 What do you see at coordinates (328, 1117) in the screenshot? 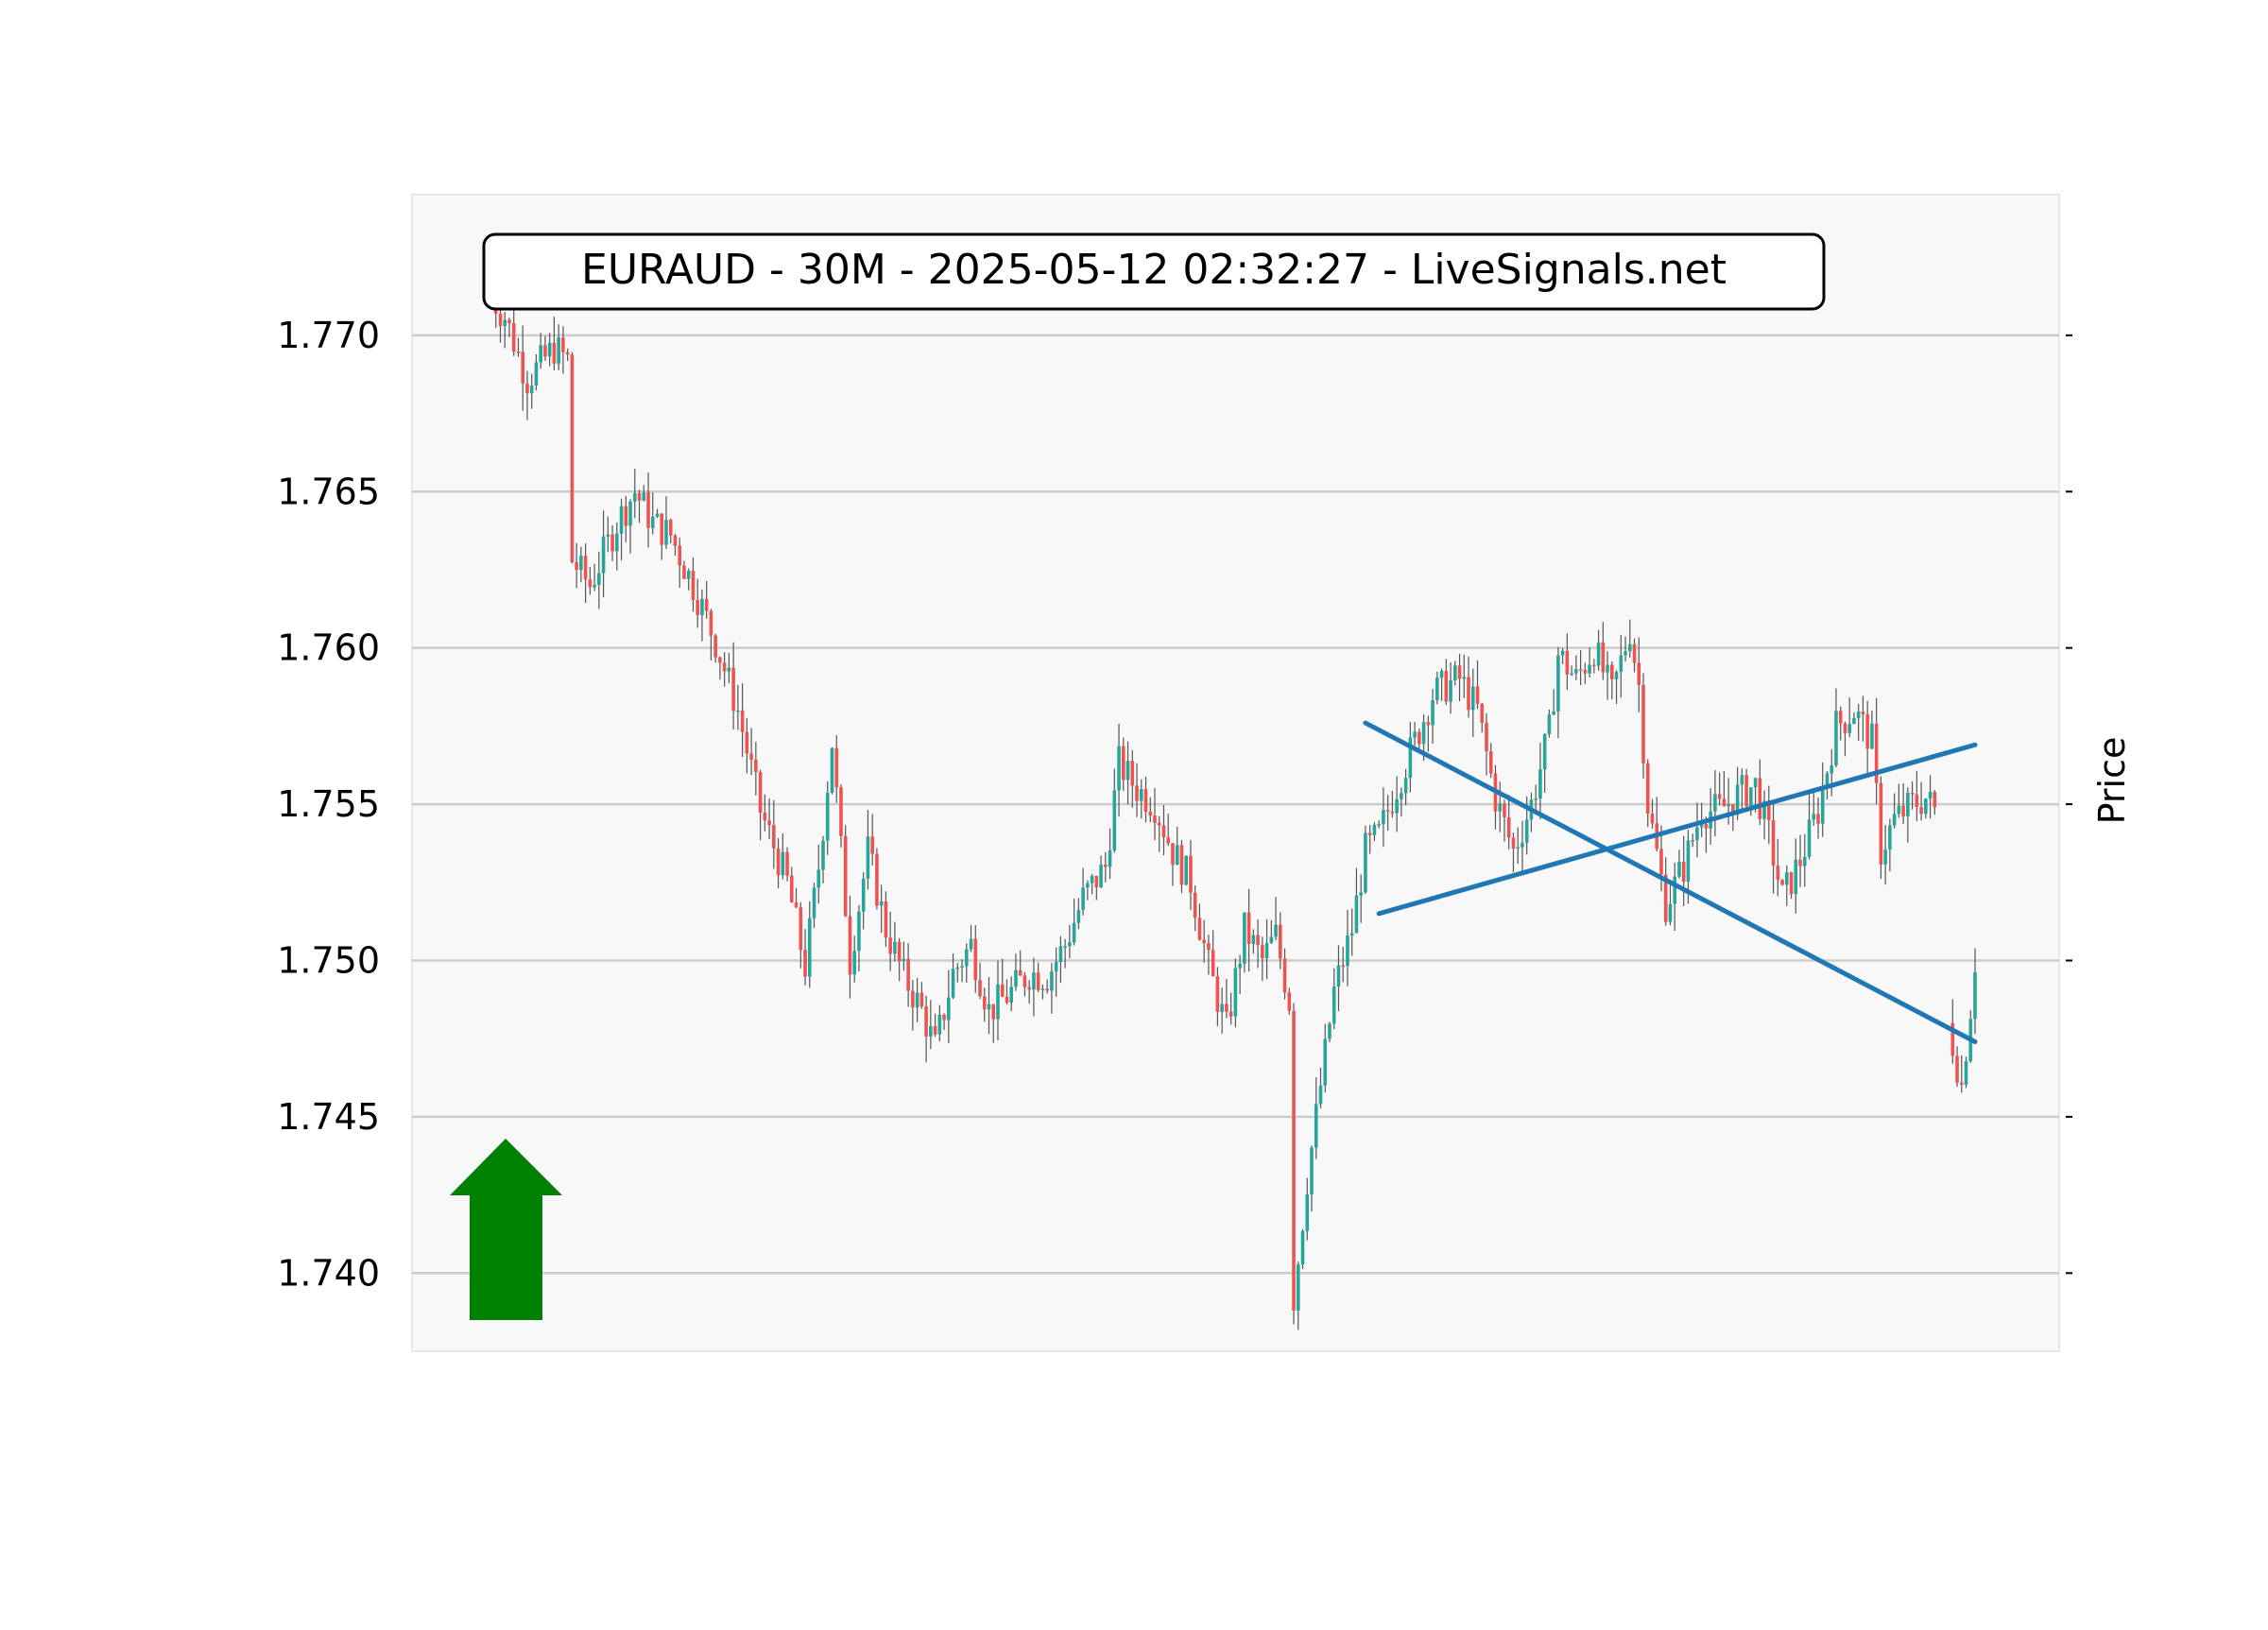
I see `y-tick-label: 1.745` at bounding box center [328, 1117].